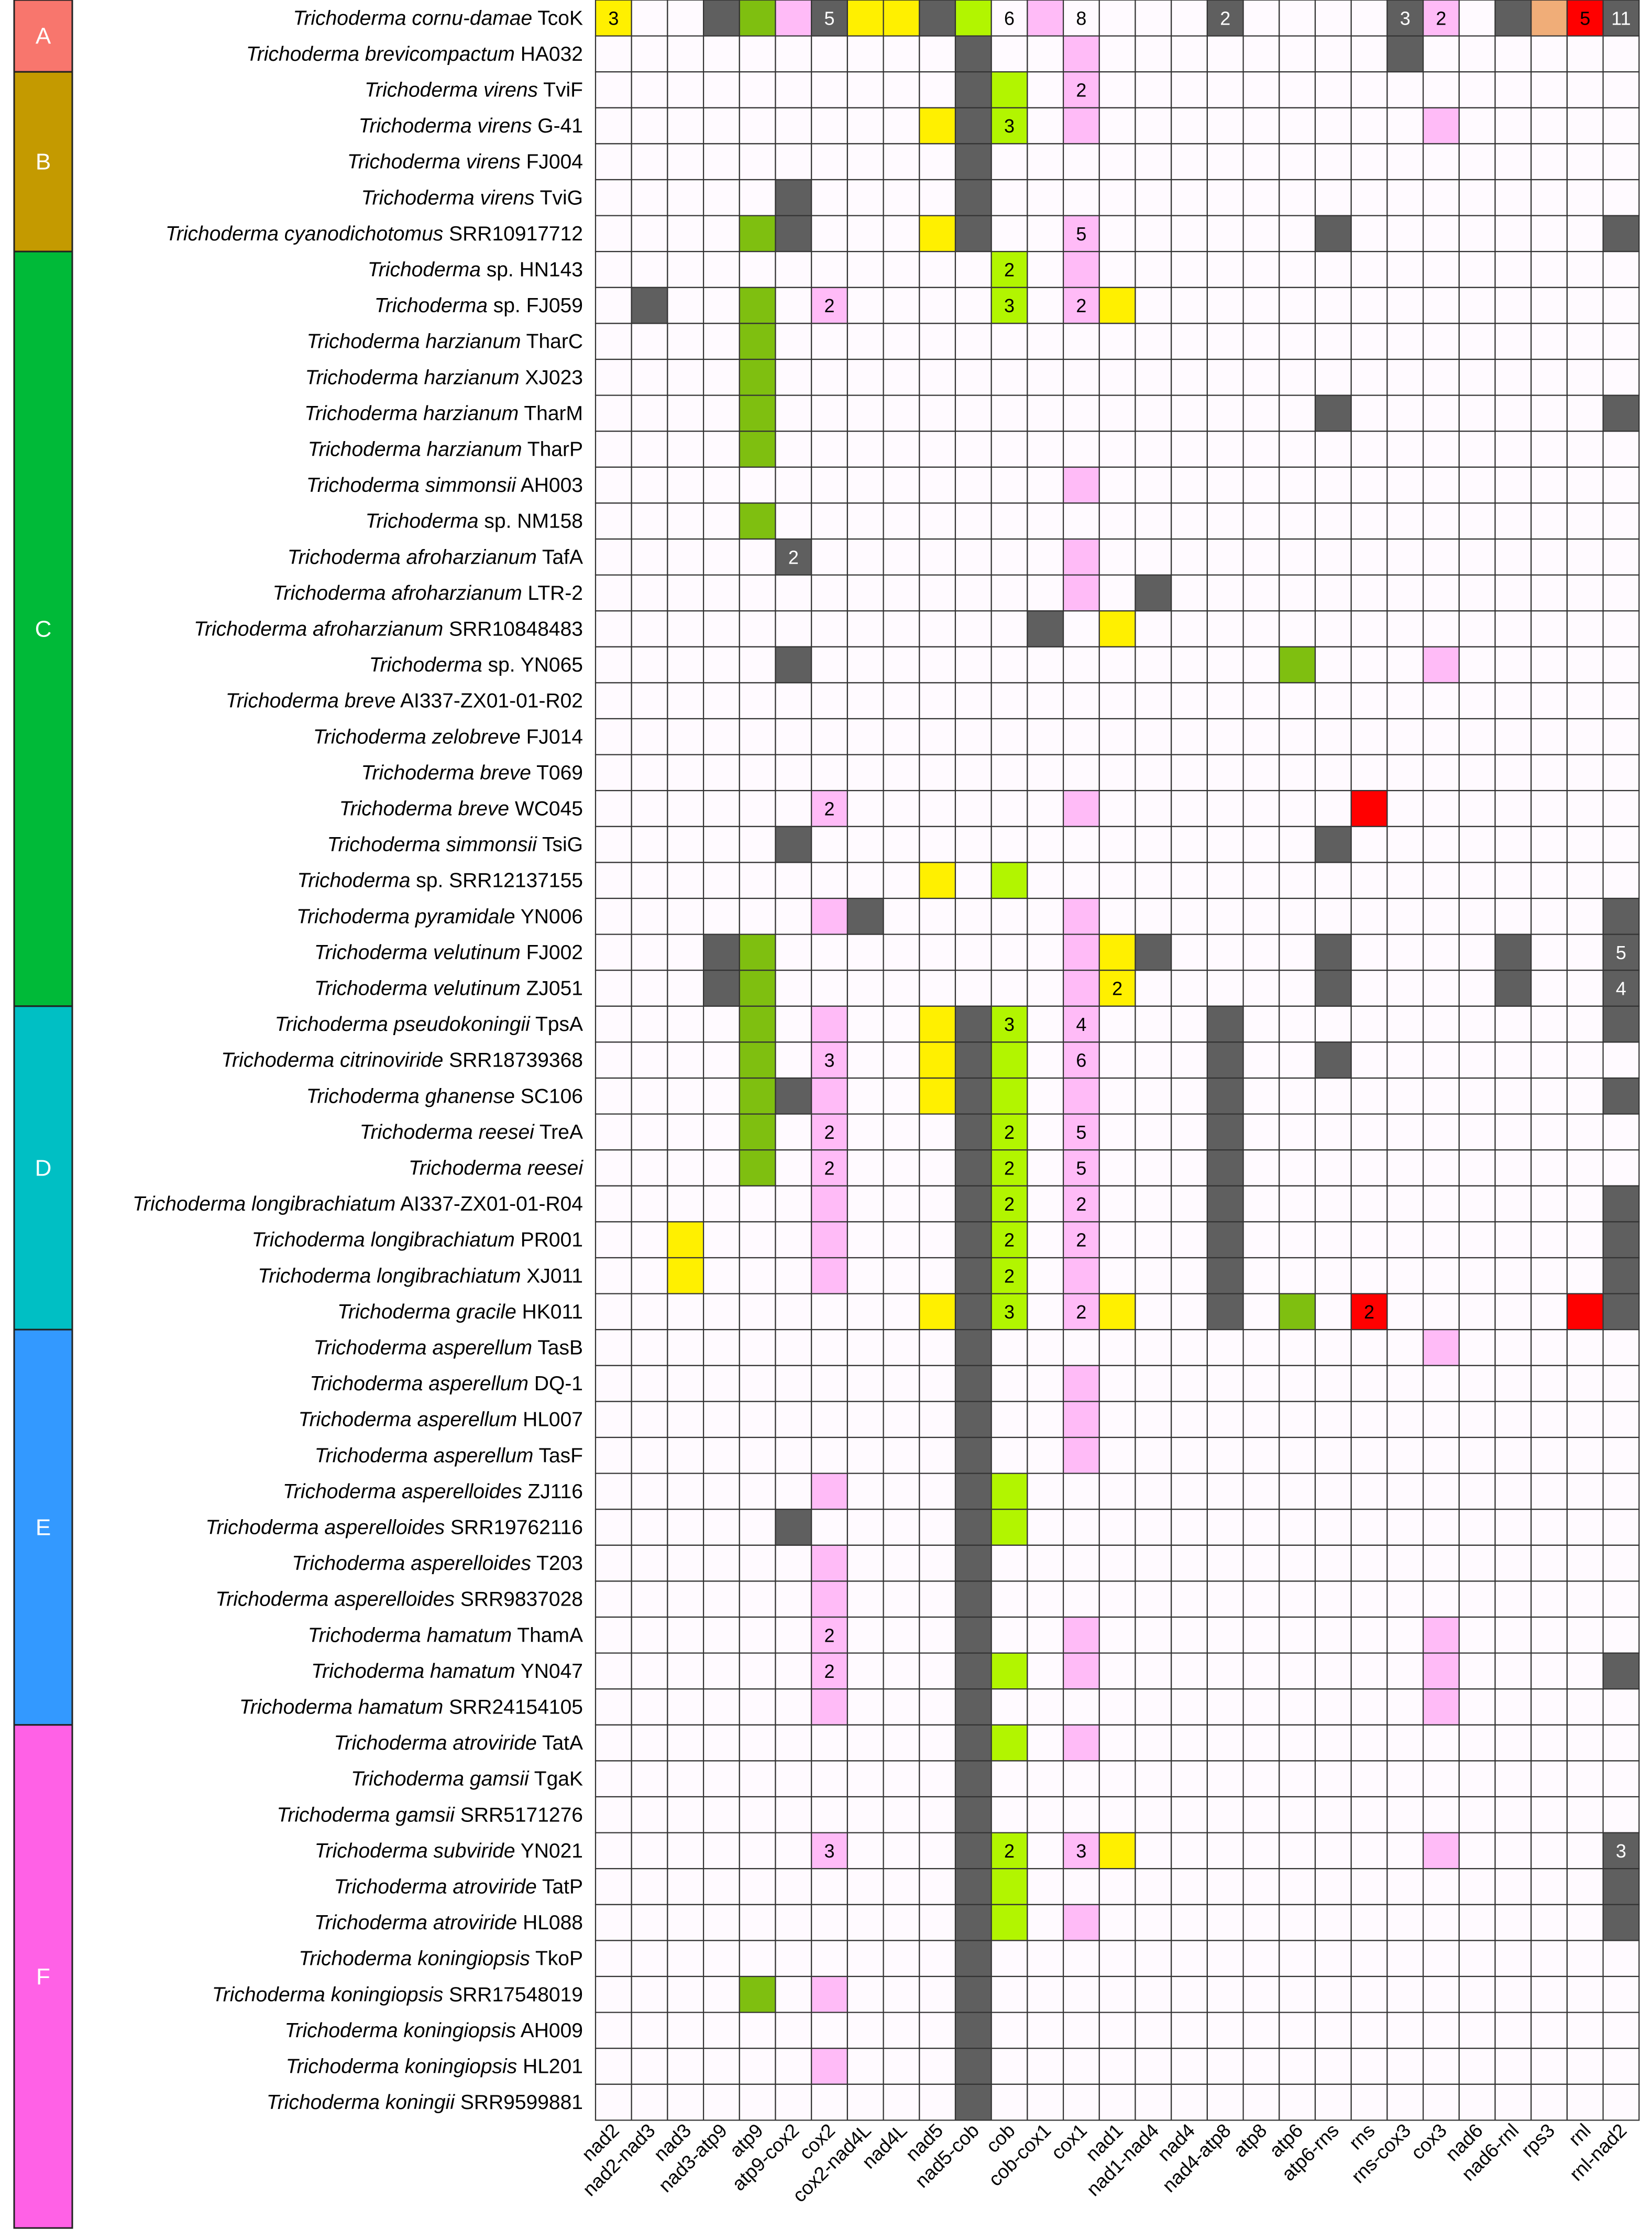 This screenshot has height=2230, width=1652. What do you see at coordinates (451, 90) in the screenshot?
I see `row-label-species: Trichoderma virens` at bounding box center [451, 90].